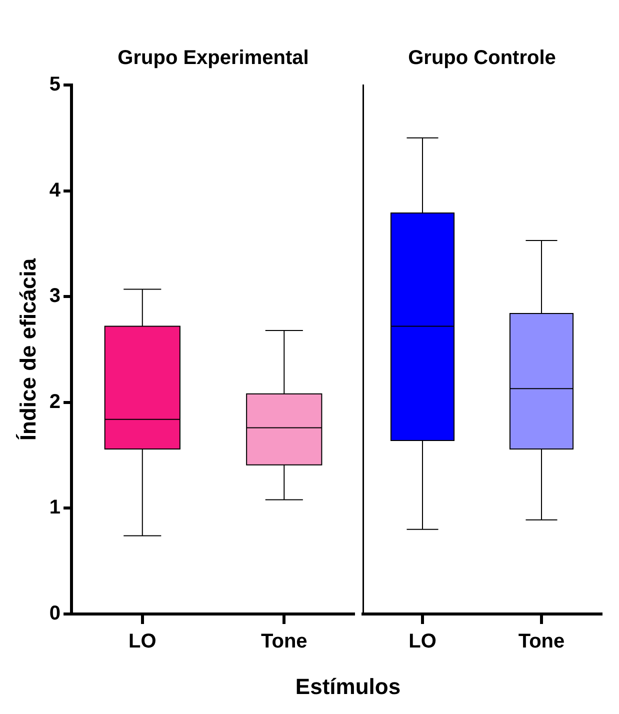 Image resolution: width=619 pixels, height=714 pixels. I want to click on chart-title: Grupo Controle, so click(482, 58).